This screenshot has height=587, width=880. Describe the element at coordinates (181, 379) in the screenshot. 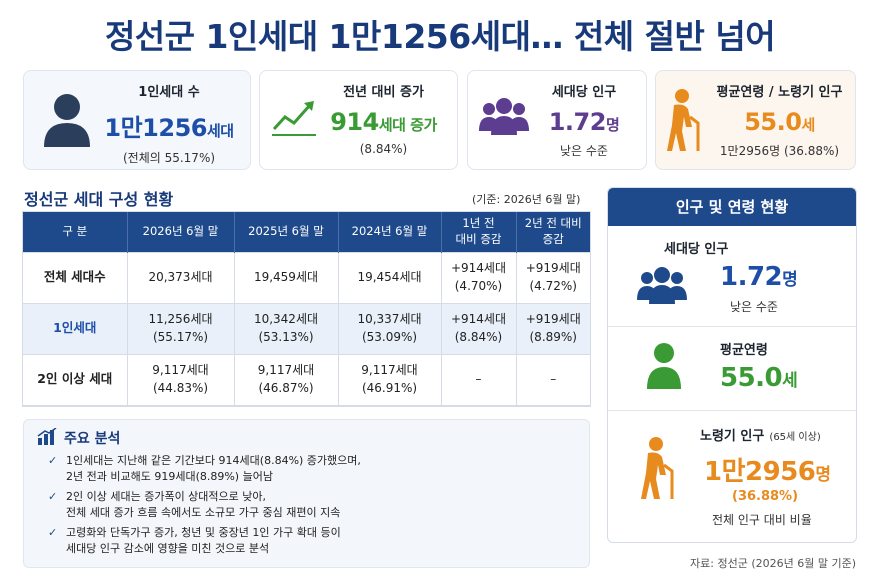

I see `table-cell: 9,117세대 (44.83%)` at that location.